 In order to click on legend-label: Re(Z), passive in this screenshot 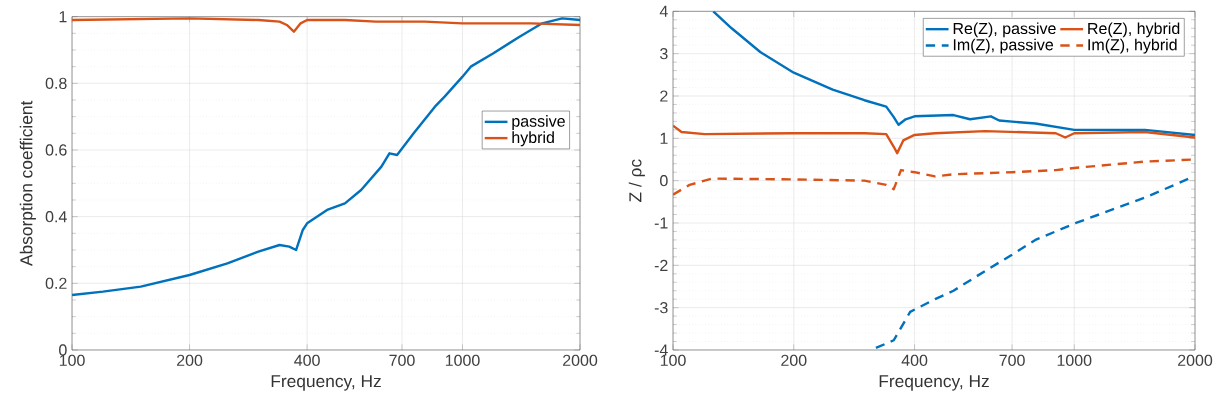, I will do `click(1004, 30)`.